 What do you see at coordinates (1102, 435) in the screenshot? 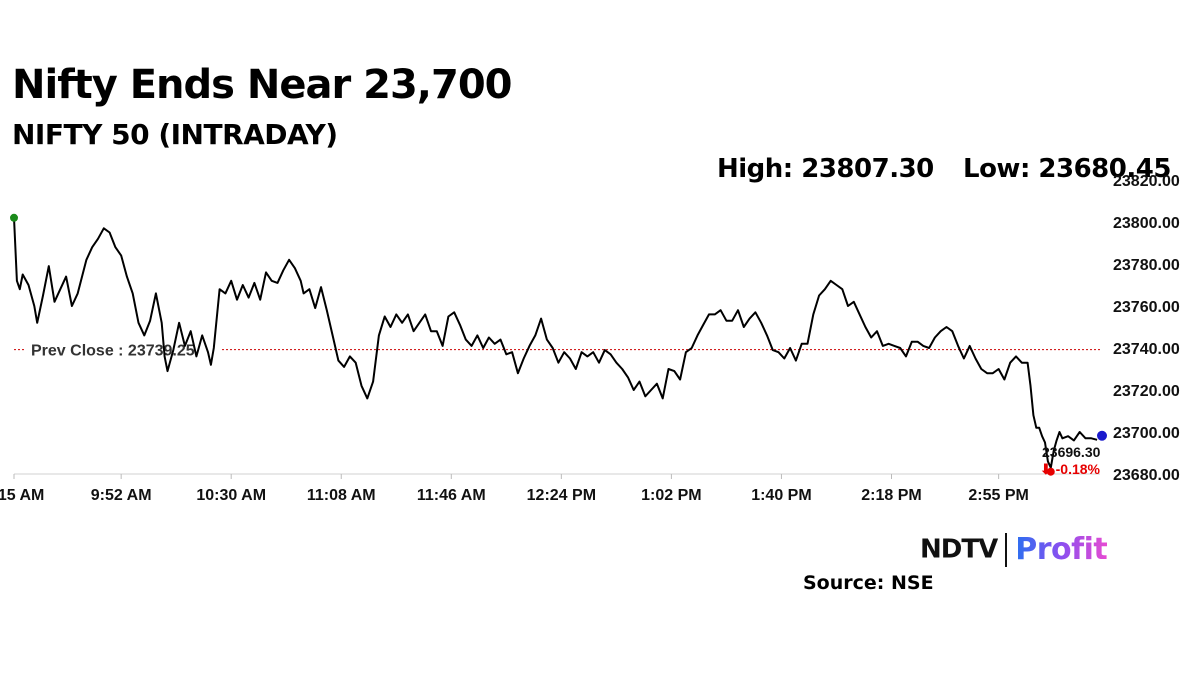
I see `close-marker` at bounding box center [1102, 435].